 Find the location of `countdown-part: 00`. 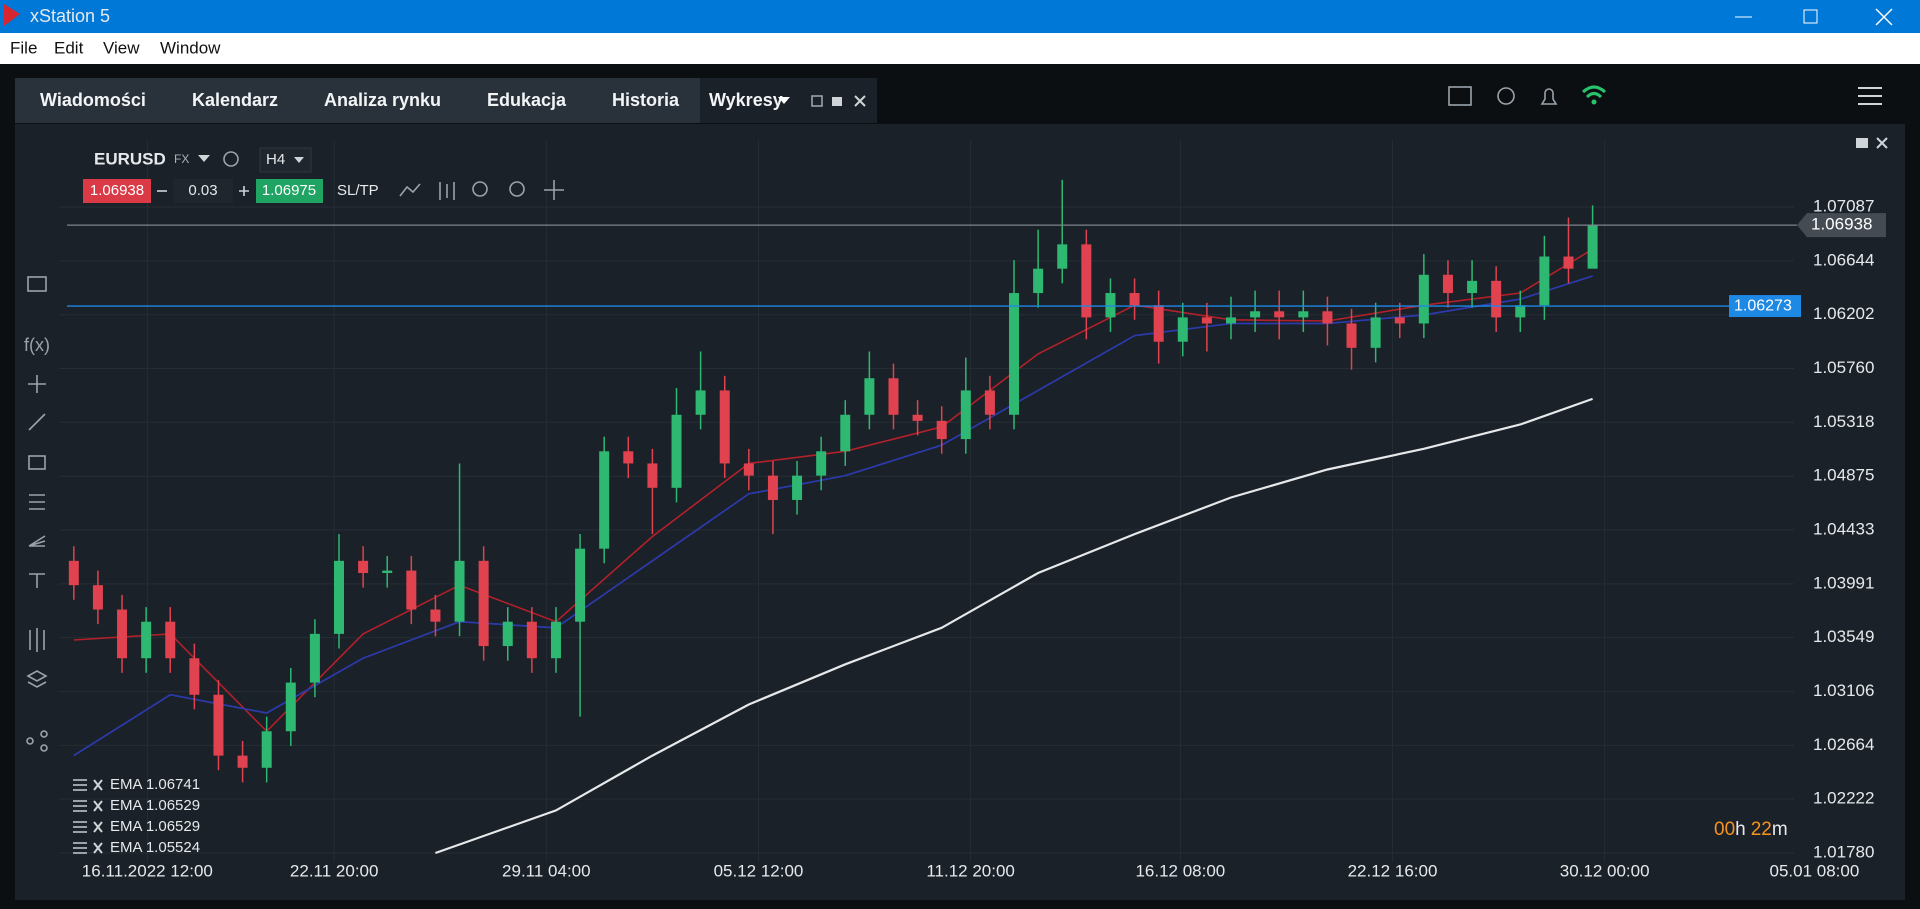

countdown-part: 00 is located at coordinates (1724, 829).